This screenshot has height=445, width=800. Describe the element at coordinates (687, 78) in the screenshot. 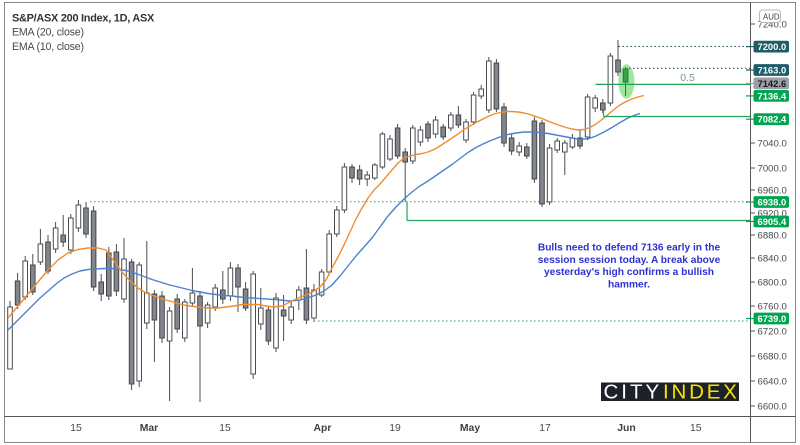

I see `svg-text: 0.5` at that location.